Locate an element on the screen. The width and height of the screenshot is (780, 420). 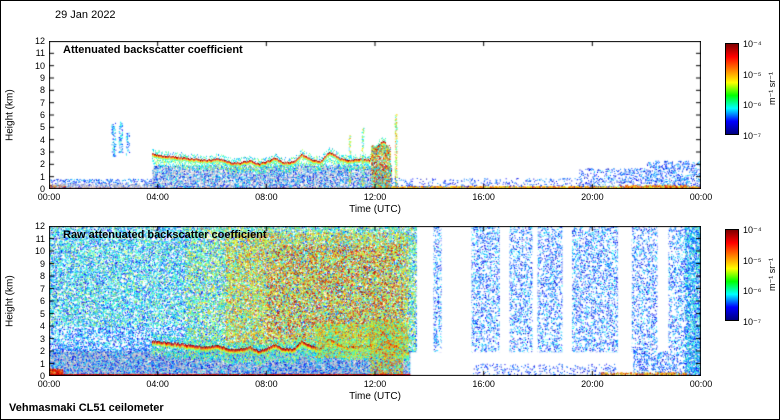
colorbar-top is located at coordinates (732, 89).